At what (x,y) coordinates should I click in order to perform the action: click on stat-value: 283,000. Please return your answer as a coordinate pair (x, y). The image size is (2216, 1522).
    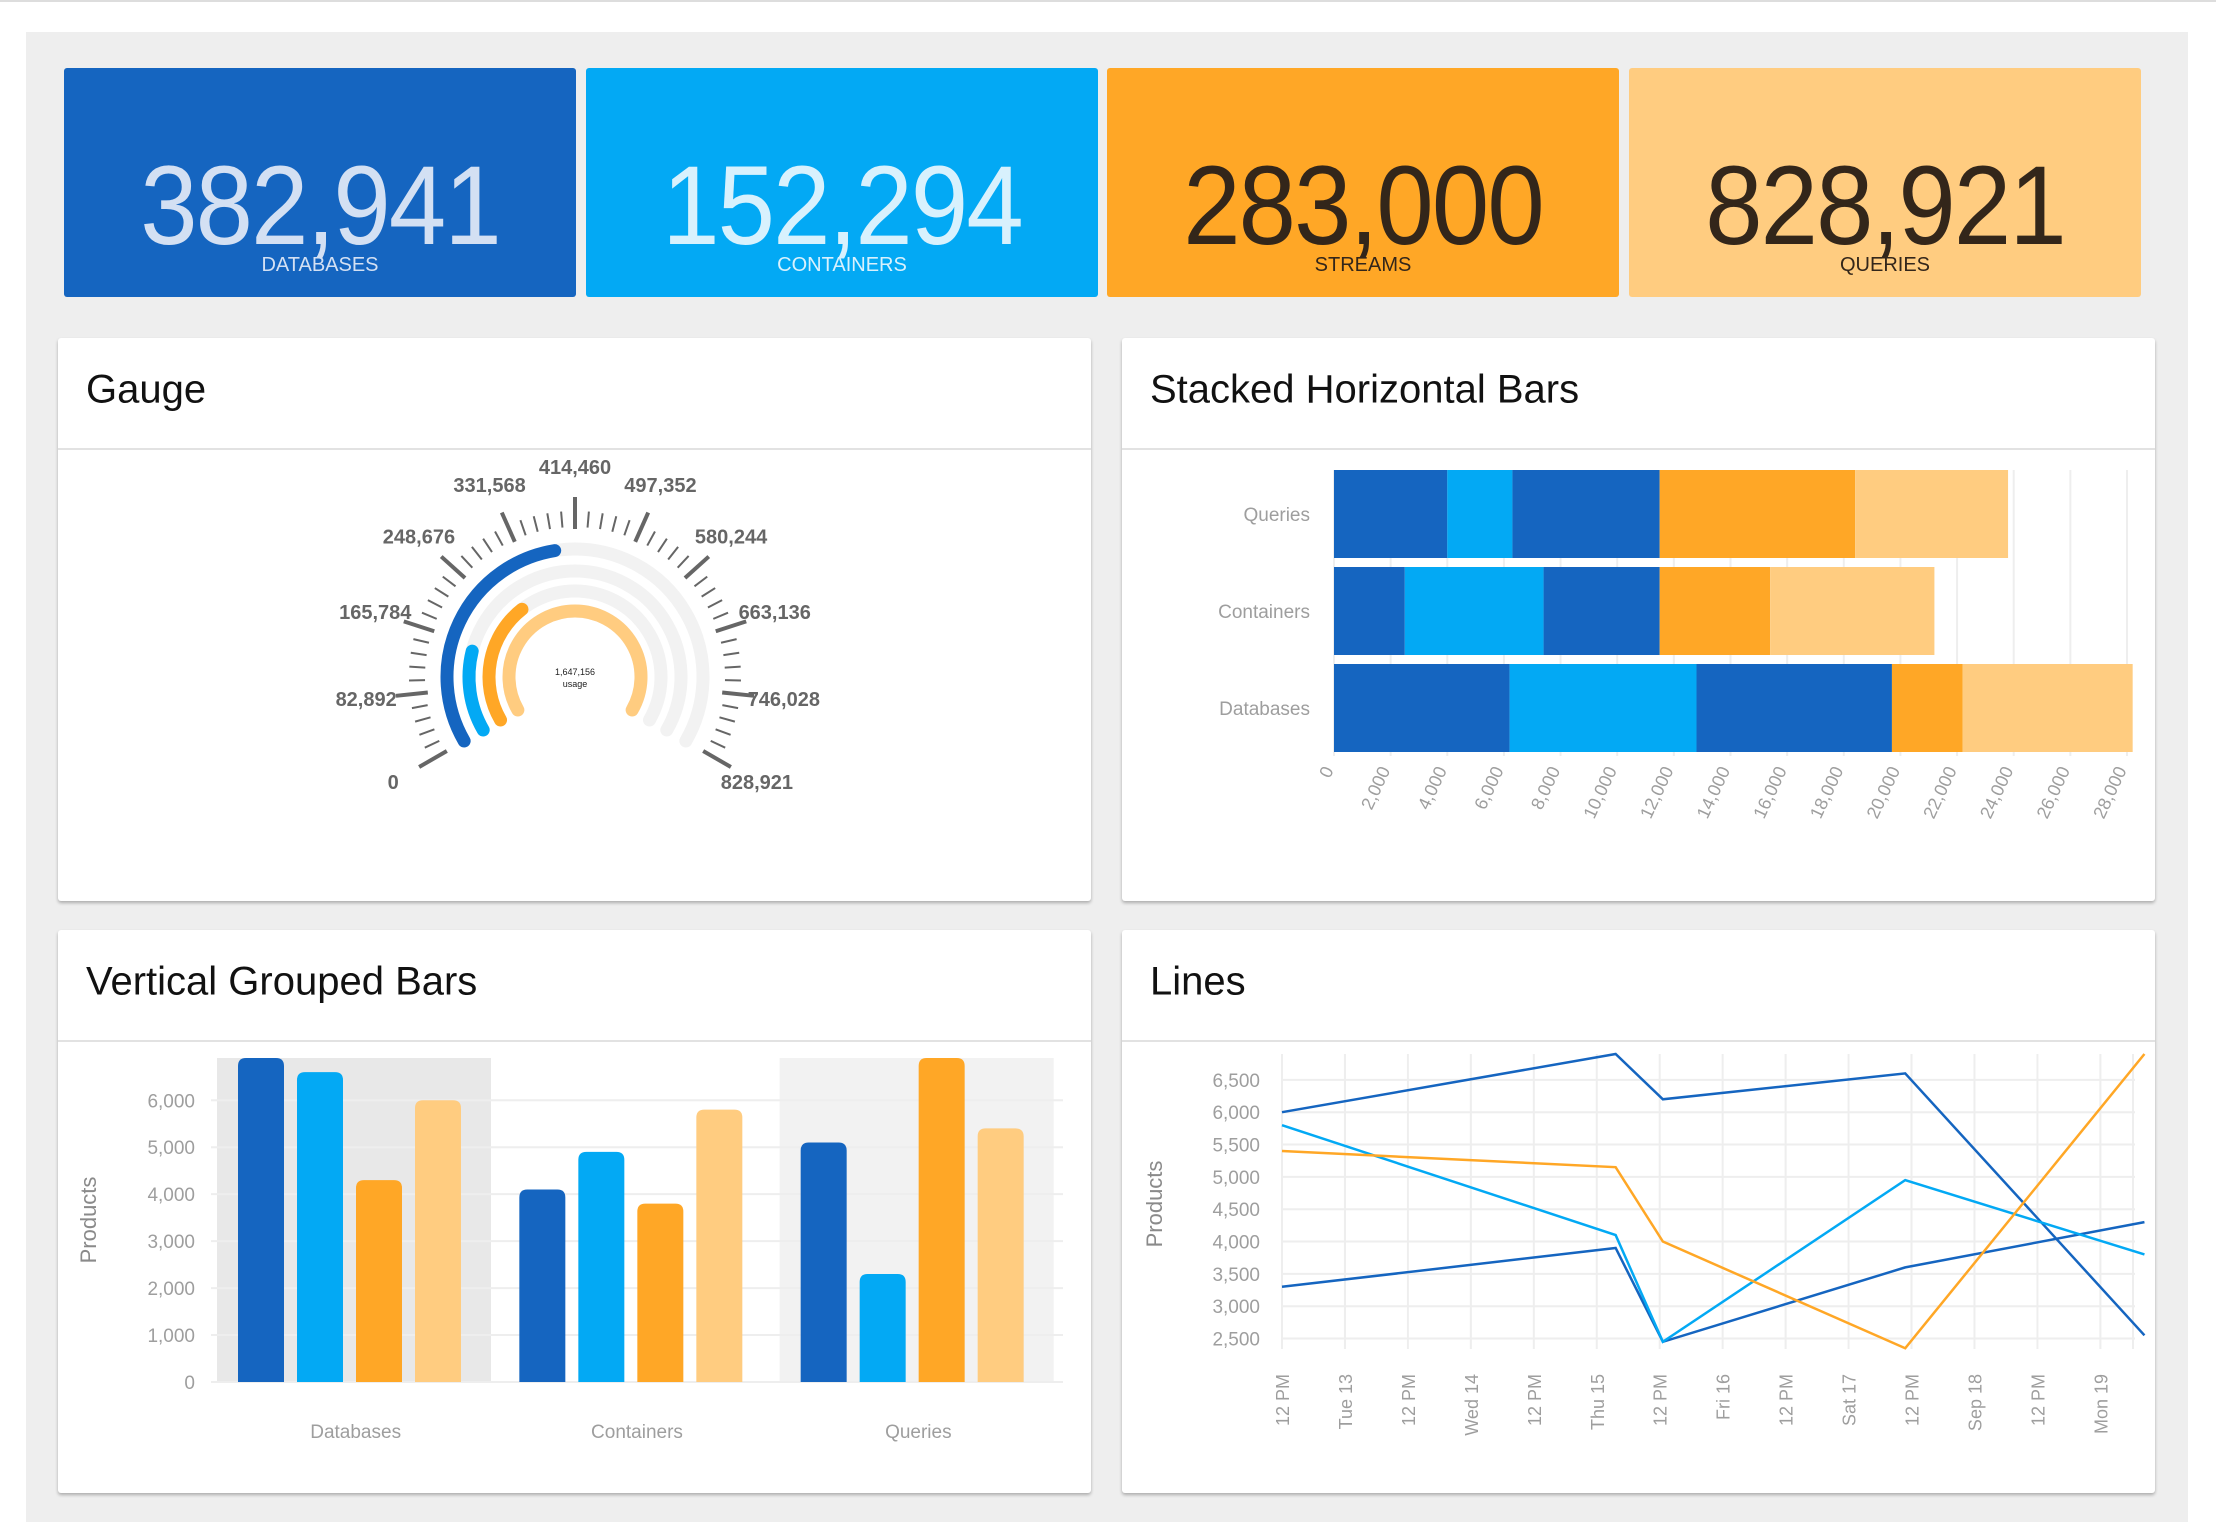
    Looking at the image, I should click on (1363, 205).